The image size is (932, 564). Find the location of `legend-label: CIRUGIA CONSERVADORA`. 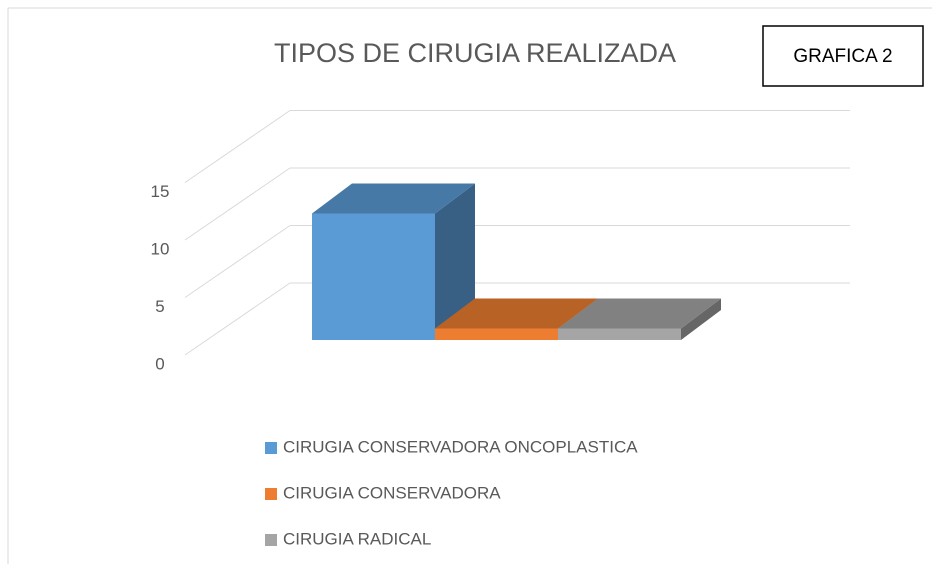

legend-label: CIRUGIA CONSERVADORA is located at coordinates (392, 492).